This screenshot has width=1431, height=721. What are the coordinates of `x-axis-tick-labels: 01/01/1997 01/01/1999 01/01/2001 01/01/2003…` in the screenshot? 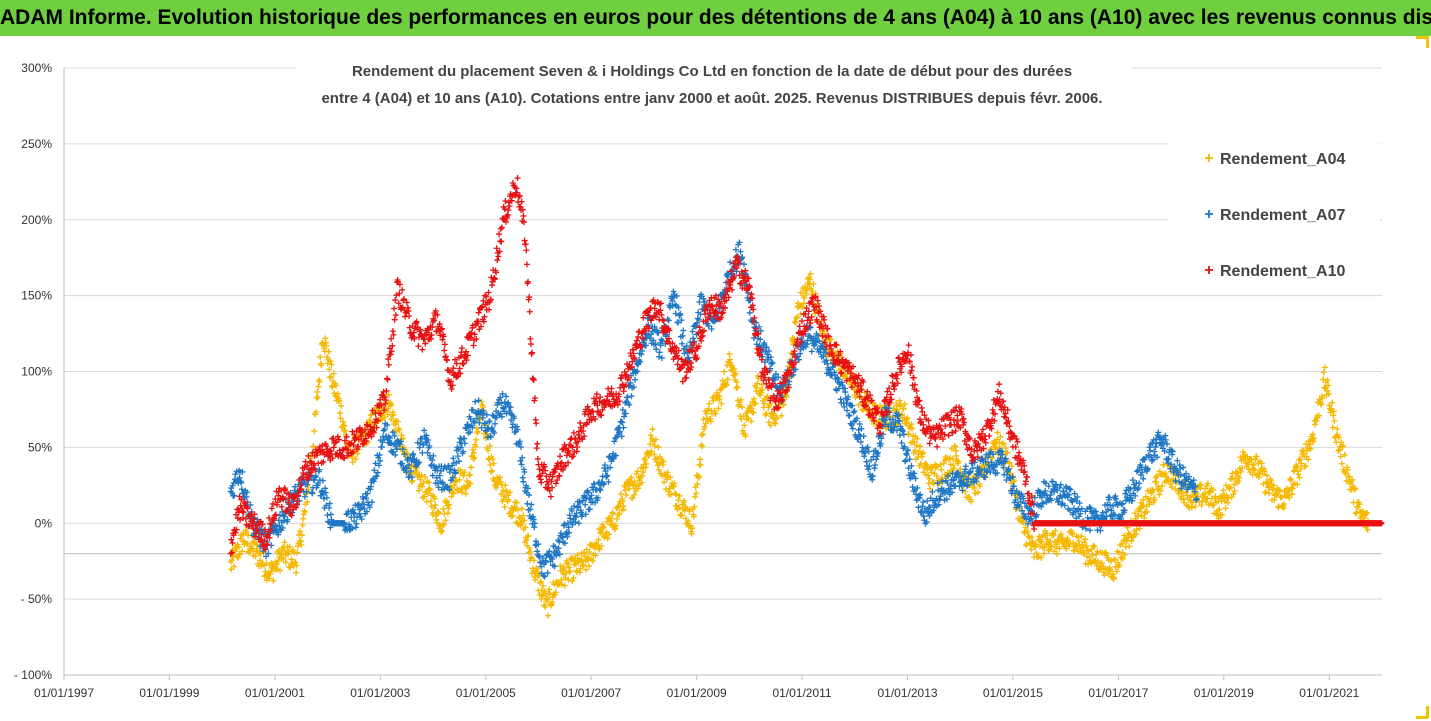 It's located at (697, 687).